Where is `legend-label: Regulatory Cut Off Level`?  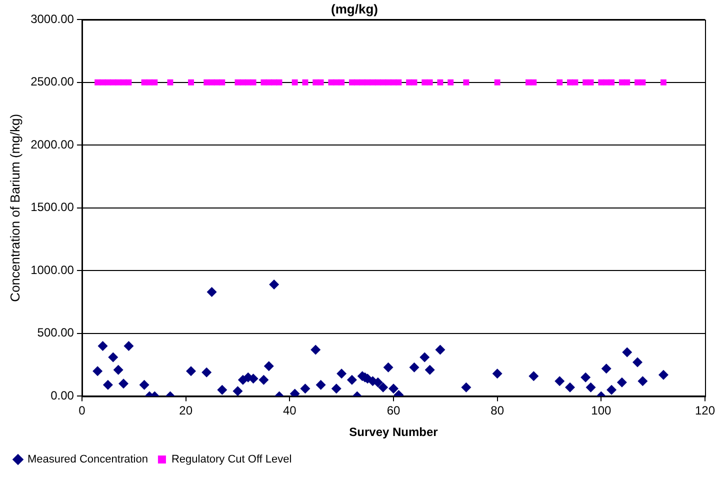 legend-label: Regulatory Cut Off Level is located at coordinates (231, 460).